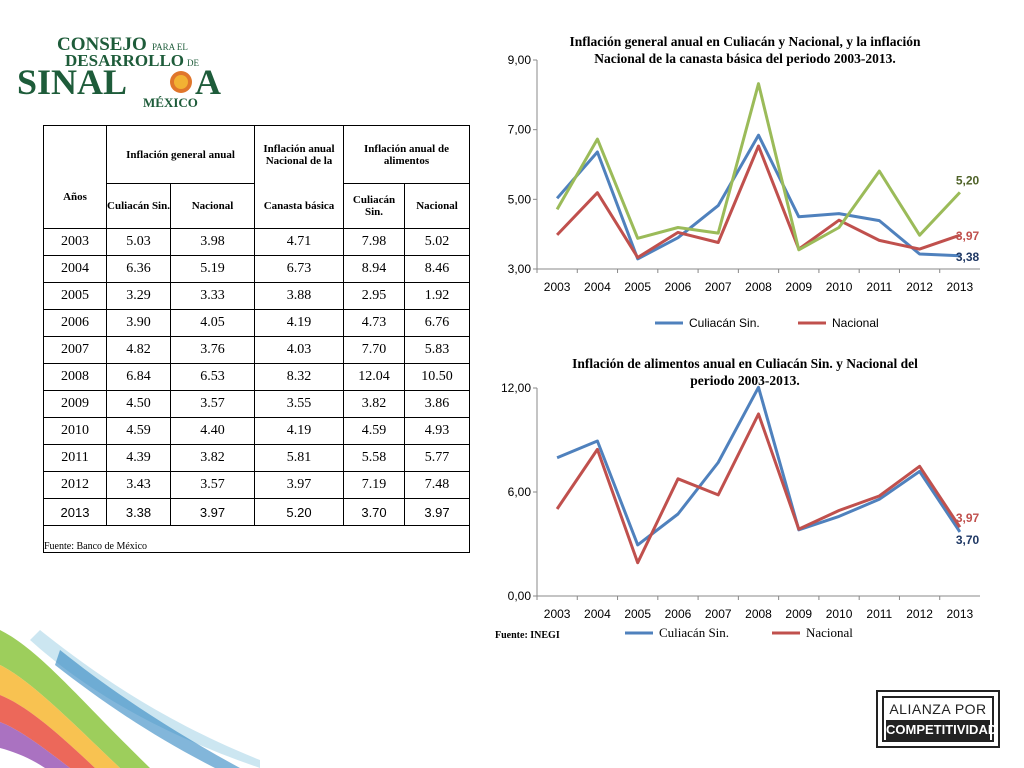 The height and width of the screenshot is (768, 1024). Describe the element at coordinates (212, 431) in the screenshot. I see `table-cell-value: 4.40` at that location.